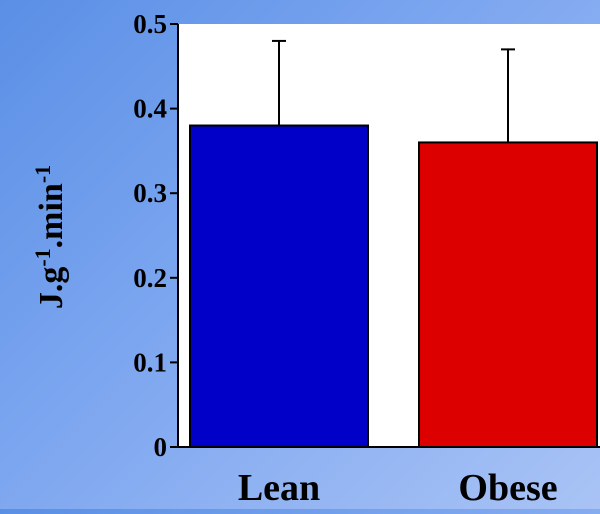  Describe the element at coordinates (150, 362) in the screenshot. I see `y-tick-label: 0.1` at that location.